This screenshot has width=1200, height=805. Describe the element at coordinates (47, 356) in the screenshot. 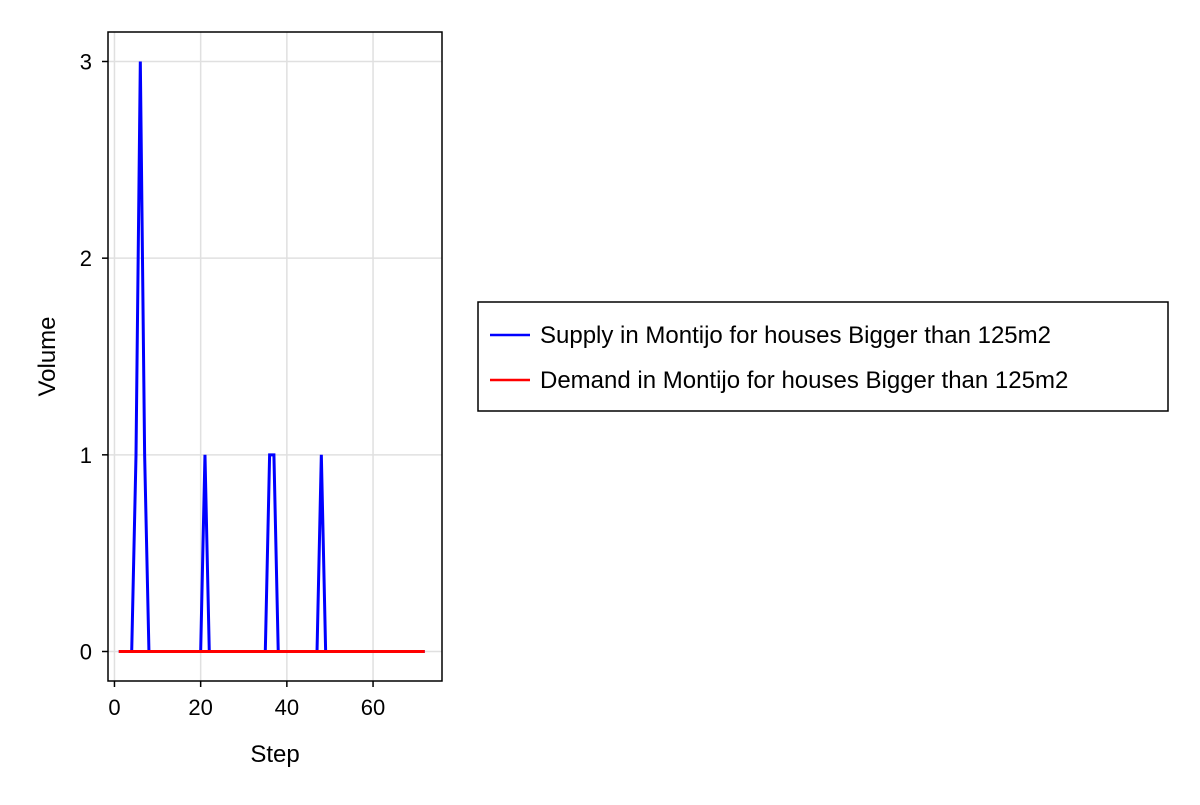

I see `y-axis-title: Volume` at that location.